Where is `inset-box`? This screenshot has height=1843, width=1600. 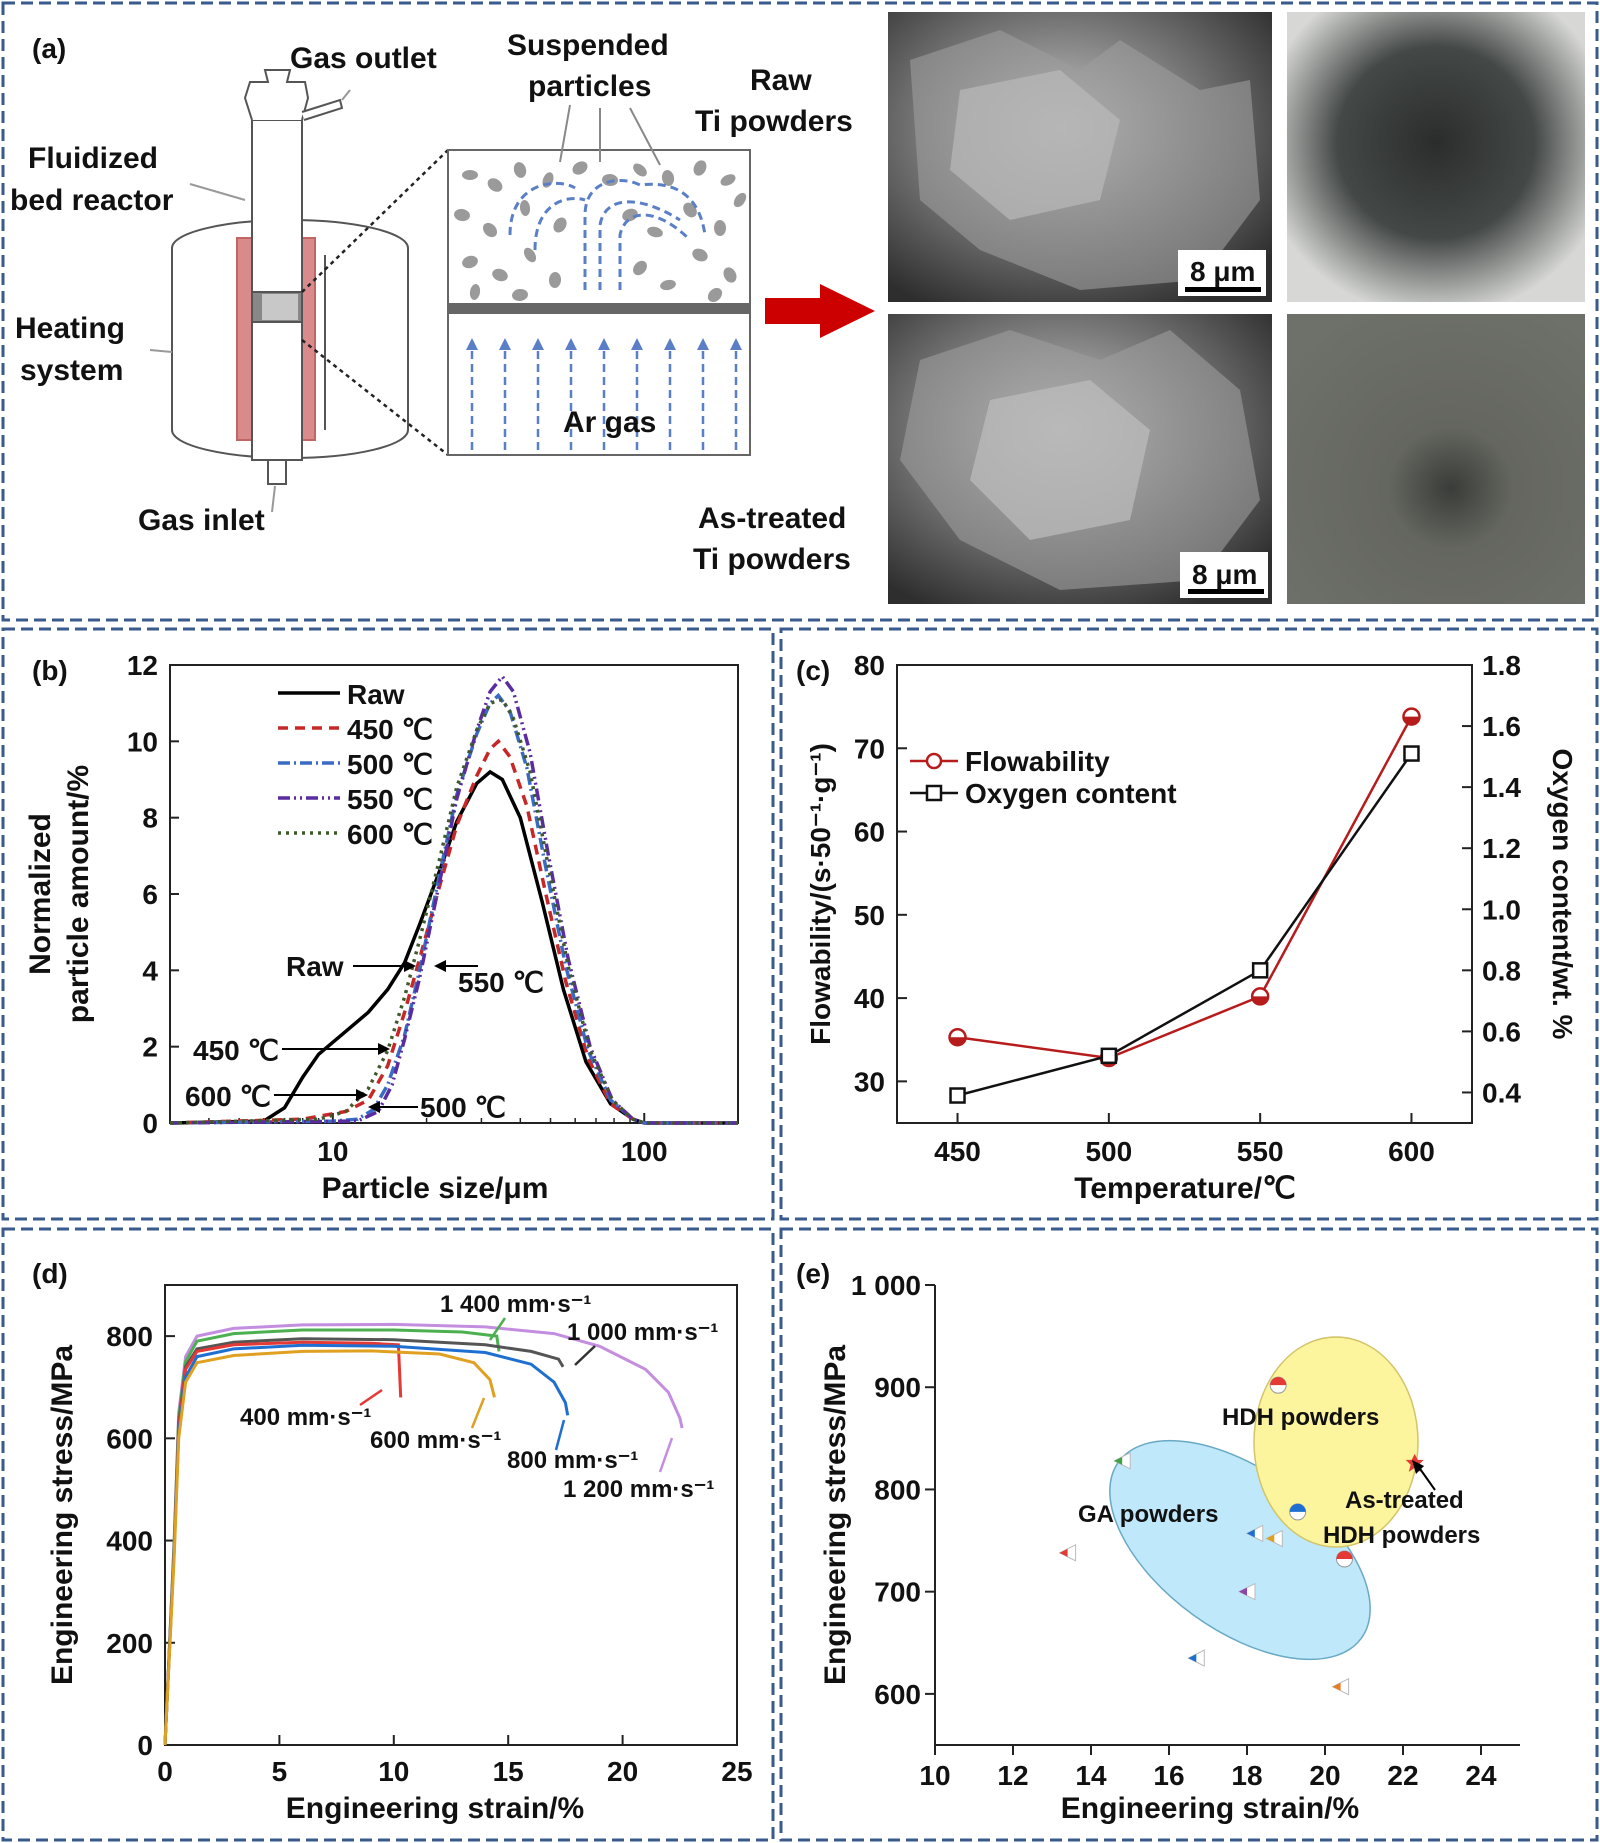 inset-box is located at coordinates (599, 302).